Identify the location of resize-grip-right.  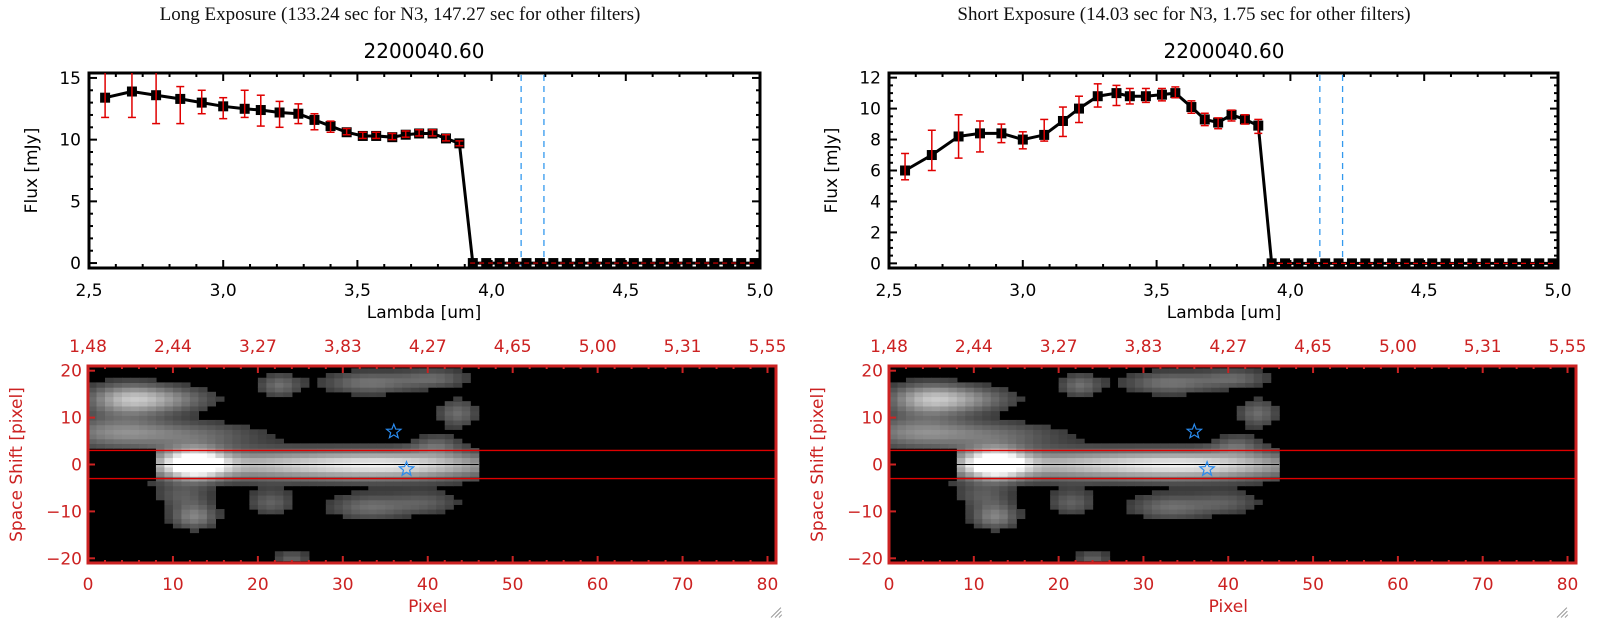
(1562, 612).